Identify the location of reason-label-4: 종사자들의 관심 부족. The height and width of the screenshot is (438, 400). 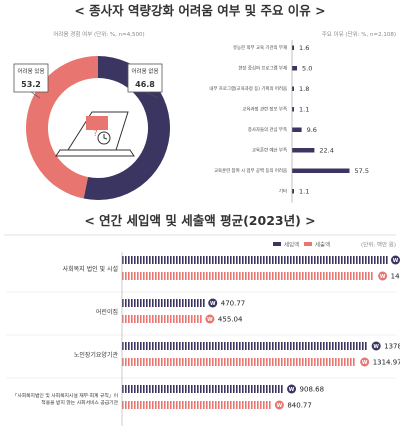
(267, 129).